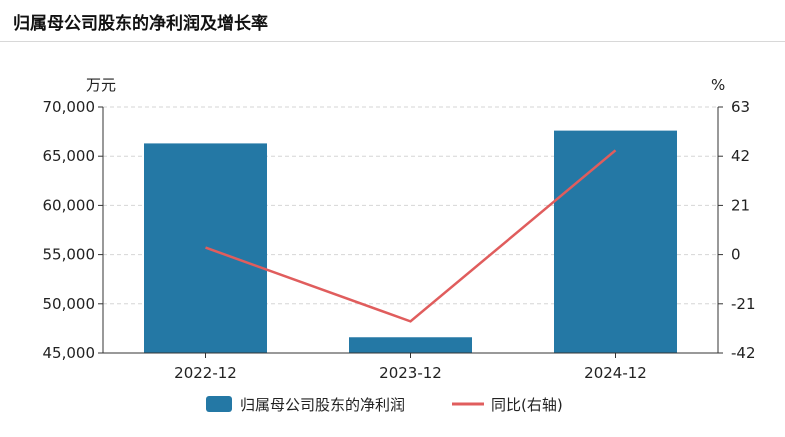 The width and height of the screenshot is (785, 437). I want to click on x-tick-label: 2022-12, so click(205, 373).